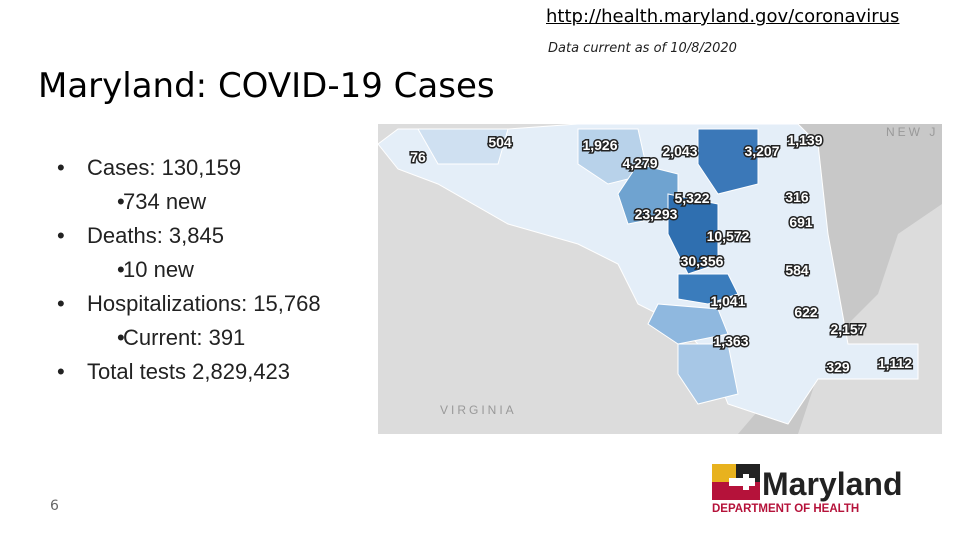  I want to click on county-count: 622, so click(806, 312).